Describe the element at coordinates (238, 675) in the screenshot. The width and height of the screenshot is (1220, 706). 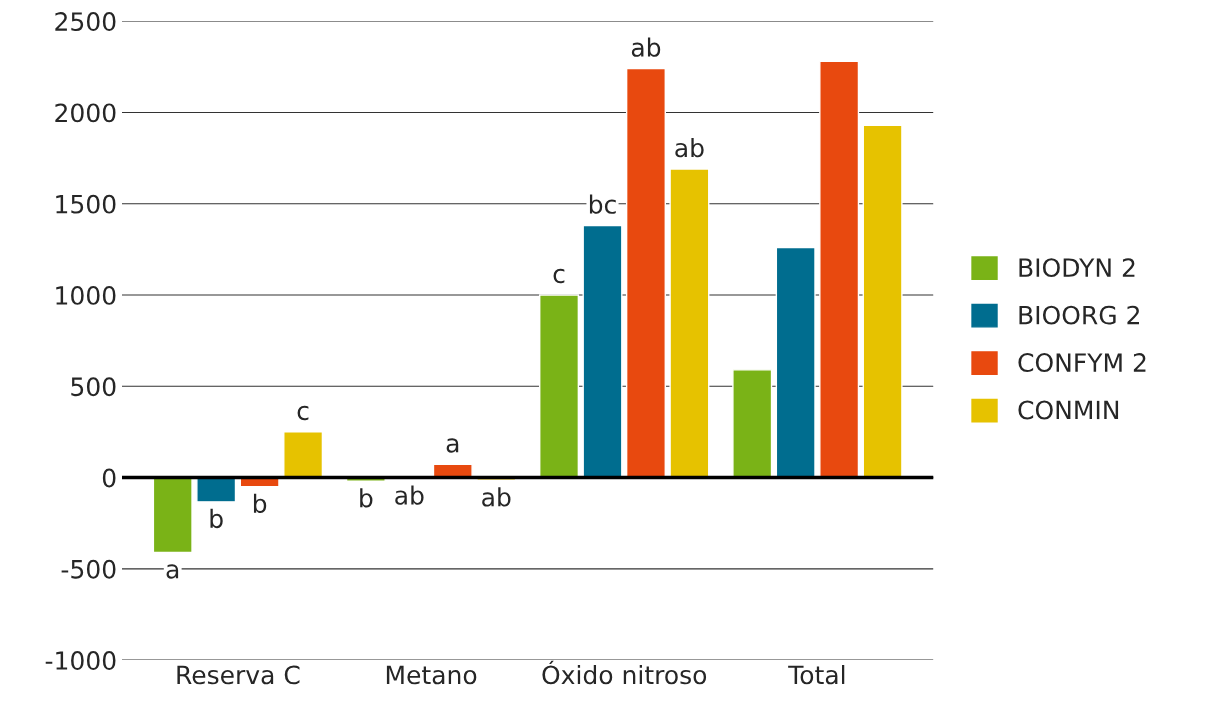
I see `x-tick-label: Reserva C` at that location.